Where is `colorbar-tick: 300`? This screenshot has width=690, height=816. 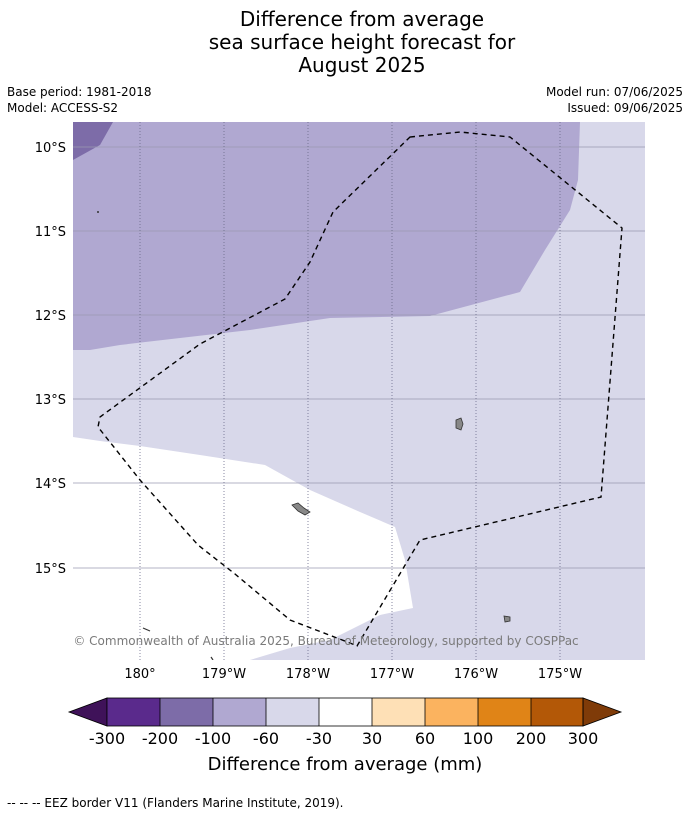 colorbar-tick: 300 is located at coordinates (583, 738).